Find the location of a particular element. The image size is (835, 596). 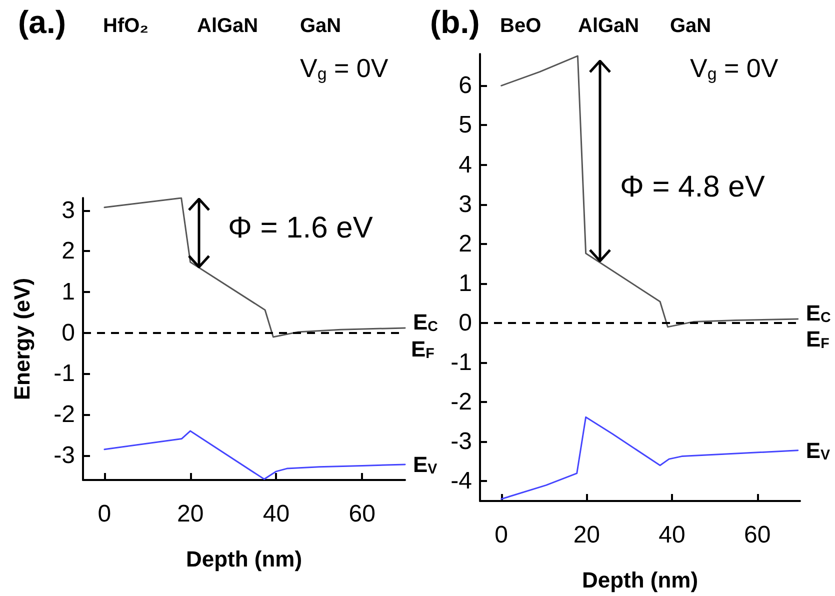

annotation: Φ = 4.8 eV is located at coordinates (692, 187).